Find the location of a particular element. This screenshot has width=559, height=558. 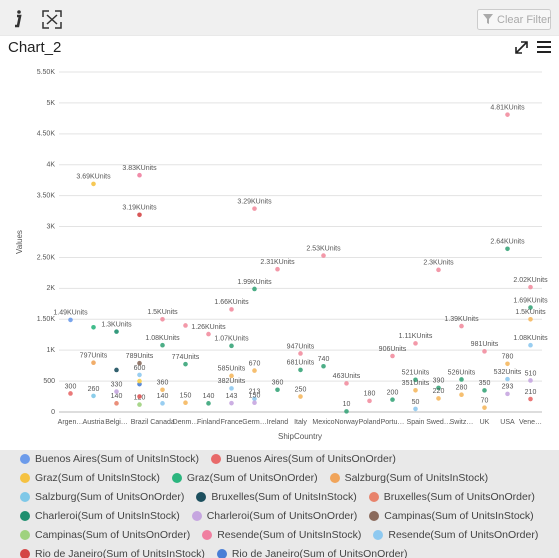

x-tick-label: Italy is located at coordinates (300, 422).